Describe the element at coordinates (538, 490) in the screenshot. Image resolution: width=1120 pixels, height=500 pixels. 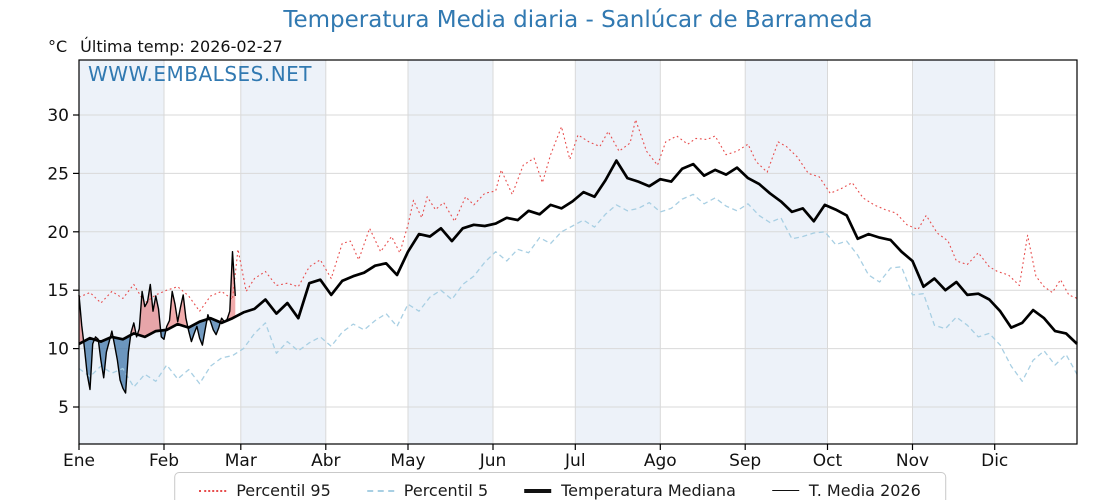
I see `mediana-line-icon` at that location.